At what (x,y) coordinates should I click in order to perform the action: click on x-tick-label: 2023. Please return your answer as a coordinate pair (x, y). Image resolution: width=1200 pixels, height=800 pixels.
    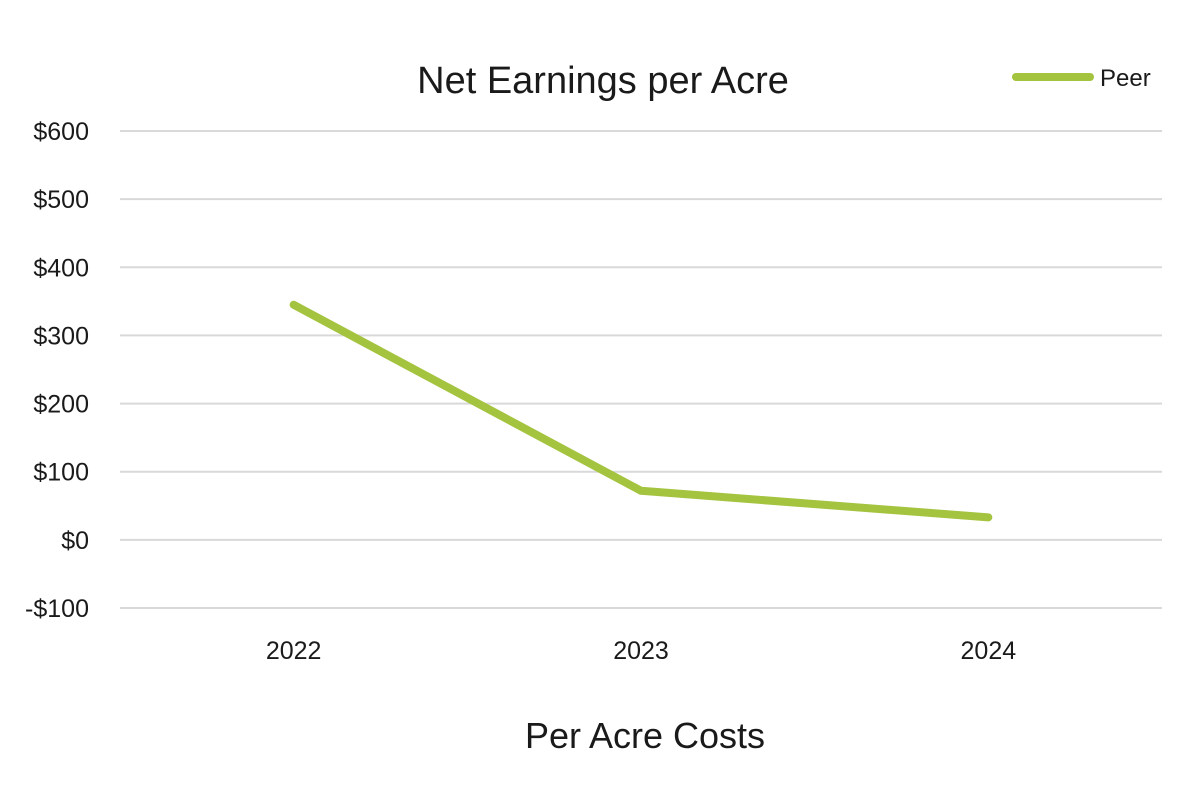
    Looking at the image, I should click on (641, 651).